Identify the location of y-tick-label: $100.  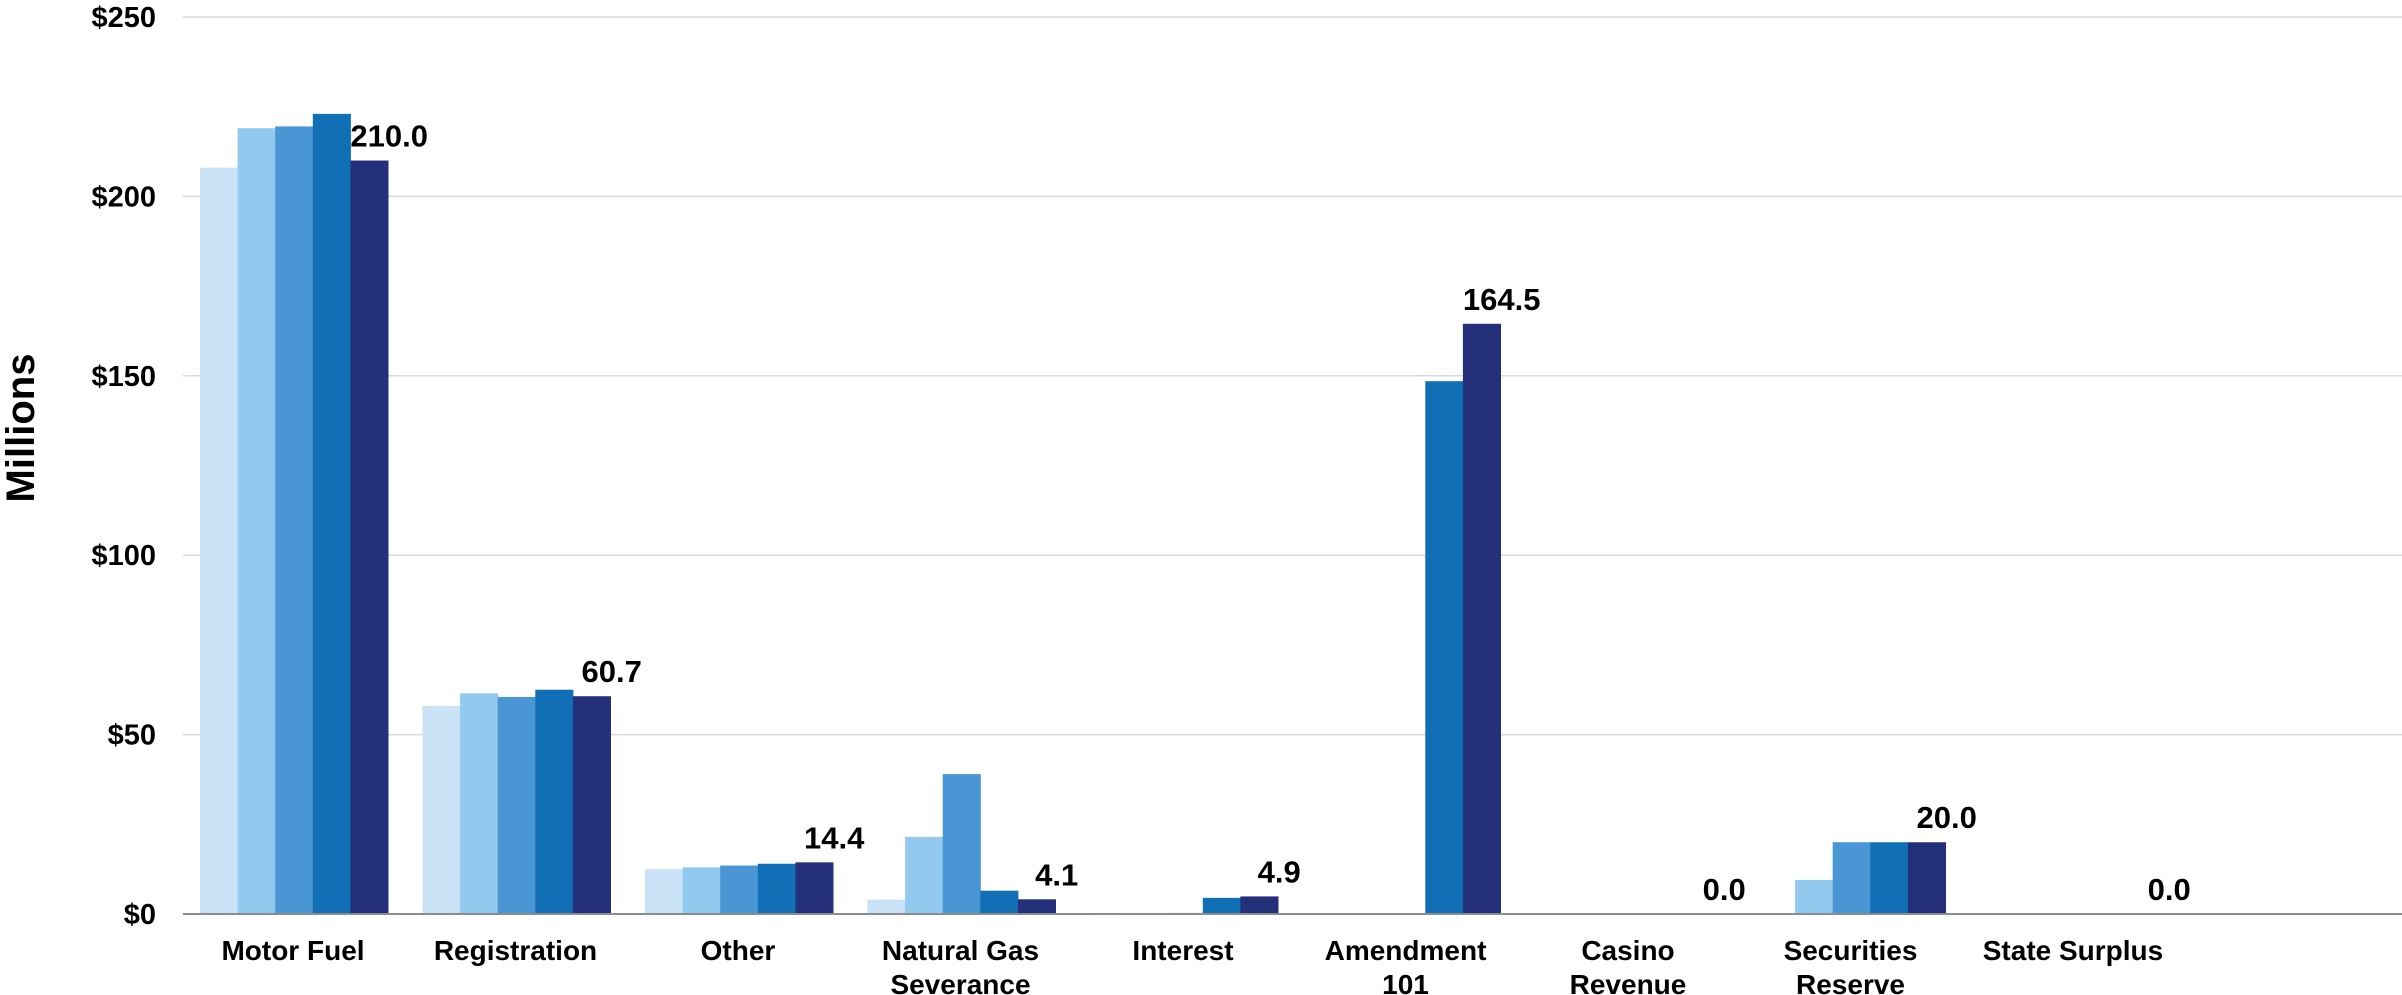
(123, 556).